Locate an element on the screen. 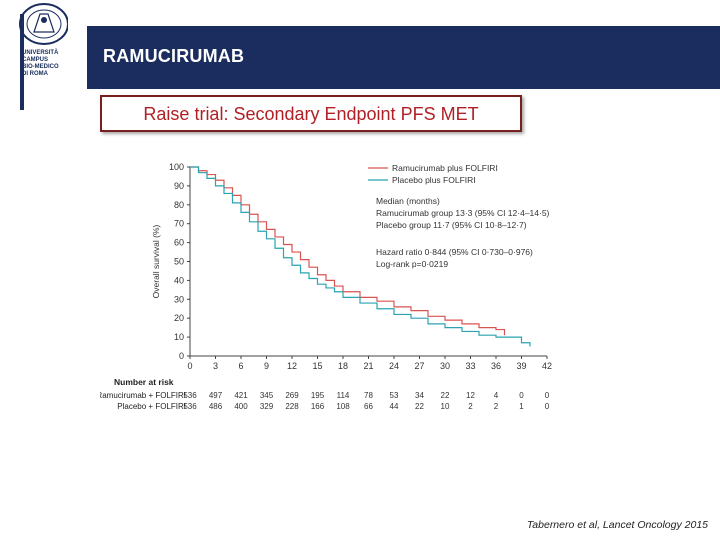 The image size is (720, 540). hazard-ratio: Hazard ratio 0·844 (95% CI 0·730–0·976) is located at coordinates (454, 252).